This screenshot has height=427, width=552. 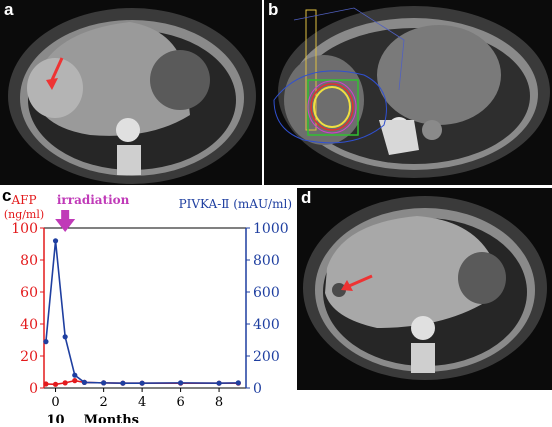 What do you see at coordinates (29, 293) in the screenshot?
I see `left-tick-label: 60` at bounding box center [29, 293].